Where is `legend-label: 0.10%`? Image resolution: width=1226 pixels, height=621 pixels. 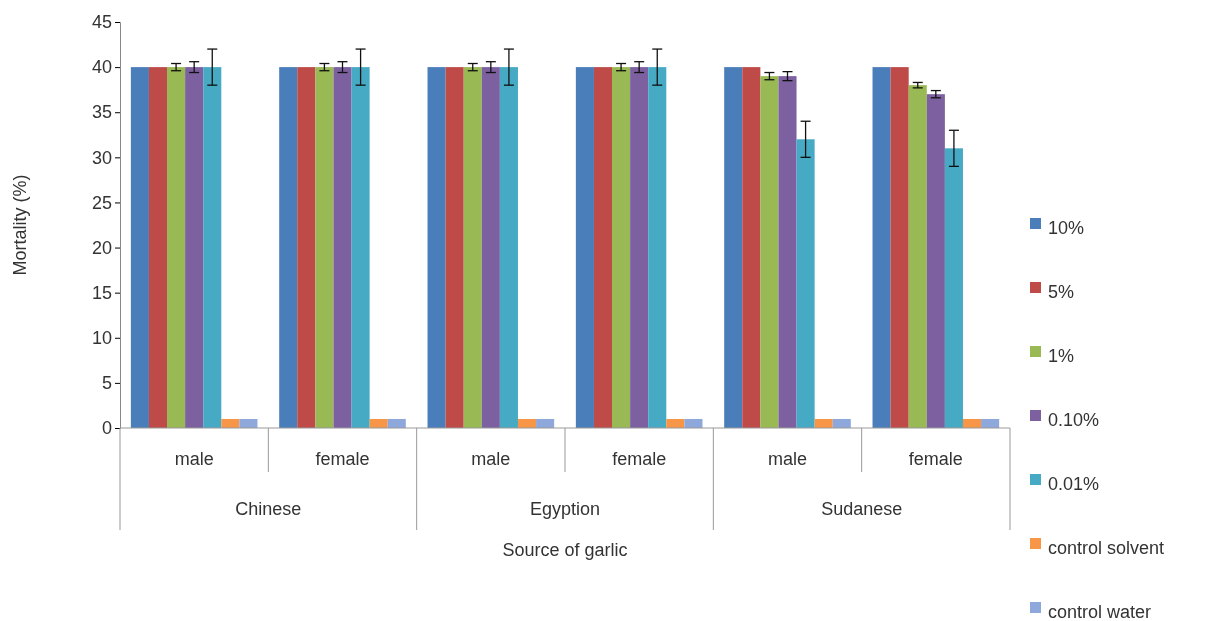 legend-label: 0.10% is located at coordinates (1074, 419).